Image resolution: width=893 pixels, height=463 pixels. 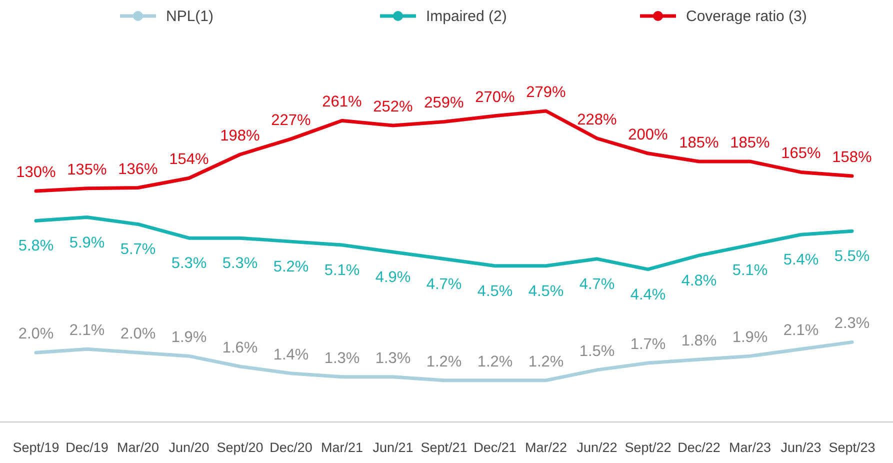 I want to click on data-label: 1.4%, so click(x=291, y=355).